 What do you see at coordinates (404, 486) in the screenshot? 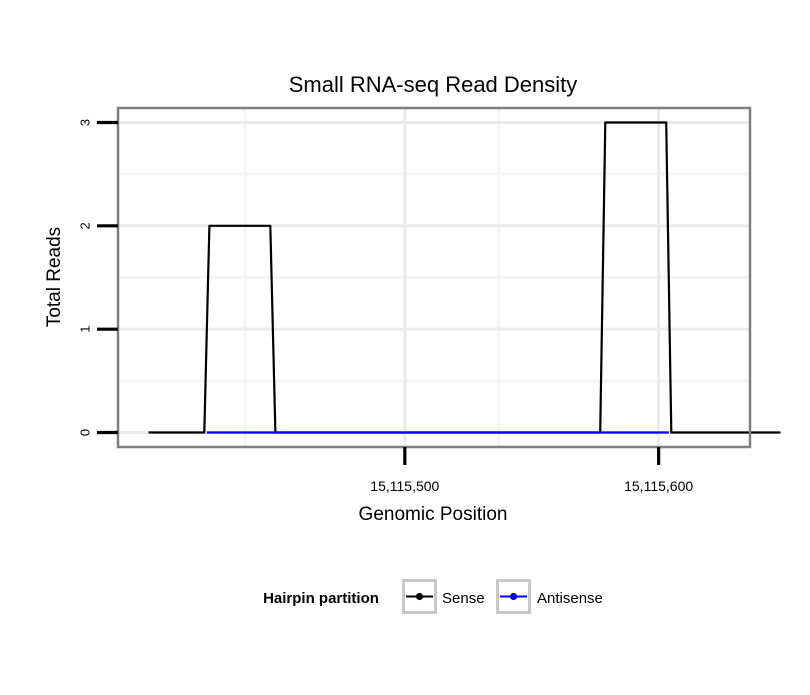
I see `x-tick-label: 15,115,500` at bounding box center [404, 486].